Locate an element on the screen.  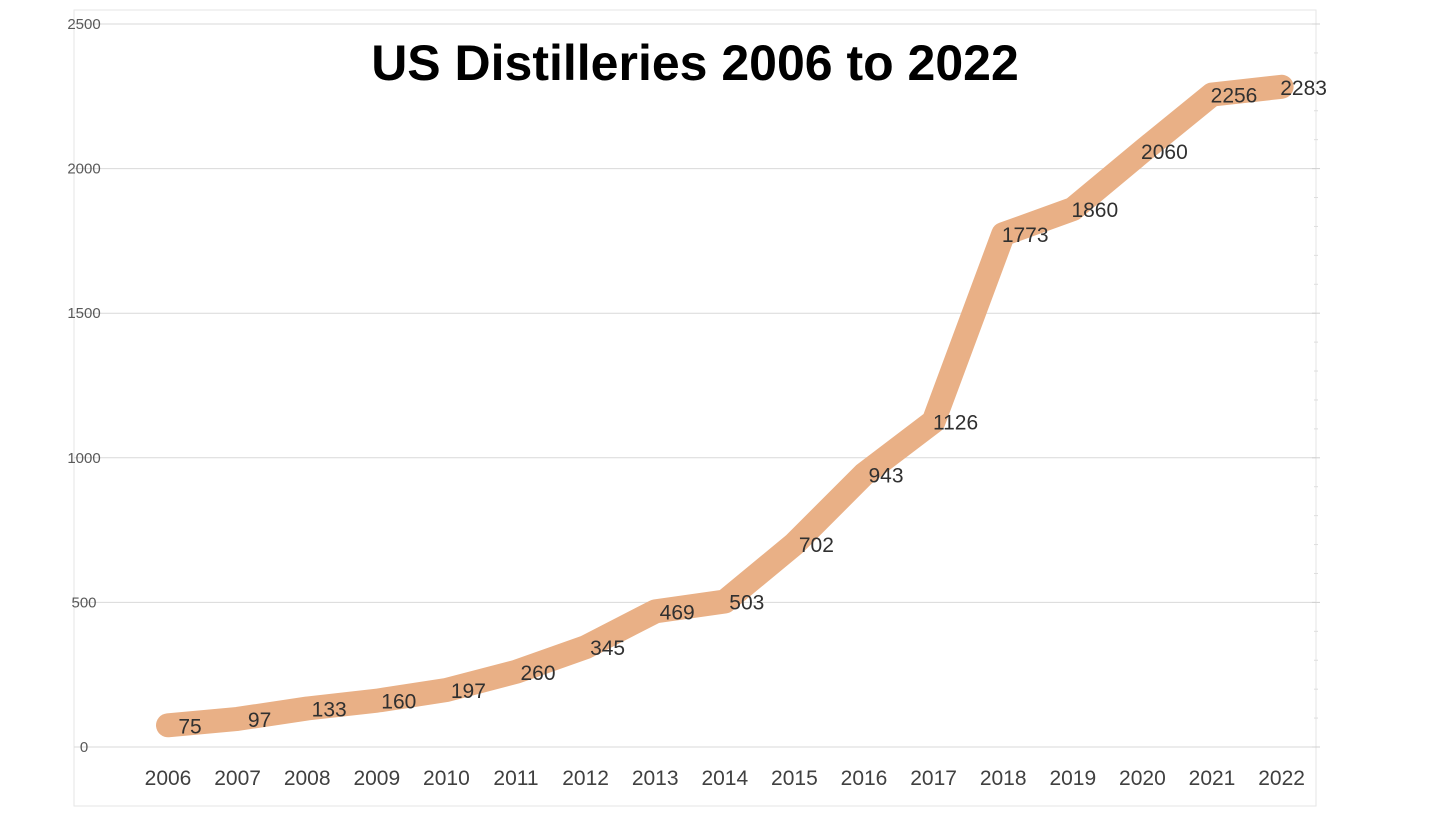
y-tick-label: 500 is located at coordinates (83, 602).